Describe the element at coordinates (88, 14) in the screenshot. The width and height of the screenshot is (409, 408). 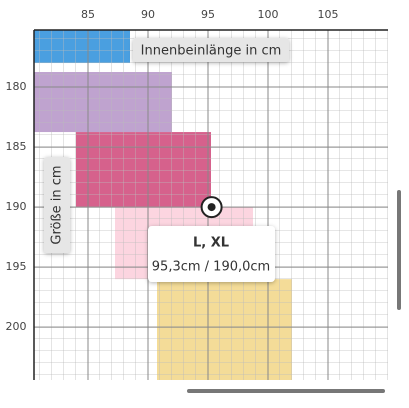
I see `x-tick-label: 85` at that location.